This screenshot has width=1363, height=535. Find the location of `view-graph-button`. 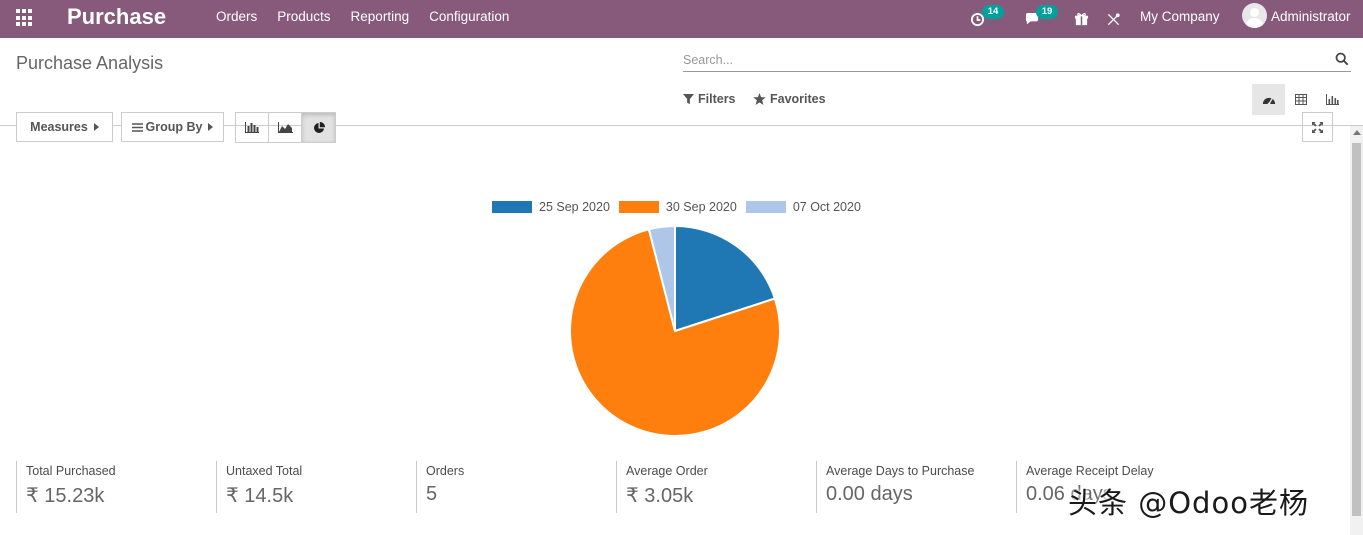

view-graph-button is located at coordinates (1332, 99).